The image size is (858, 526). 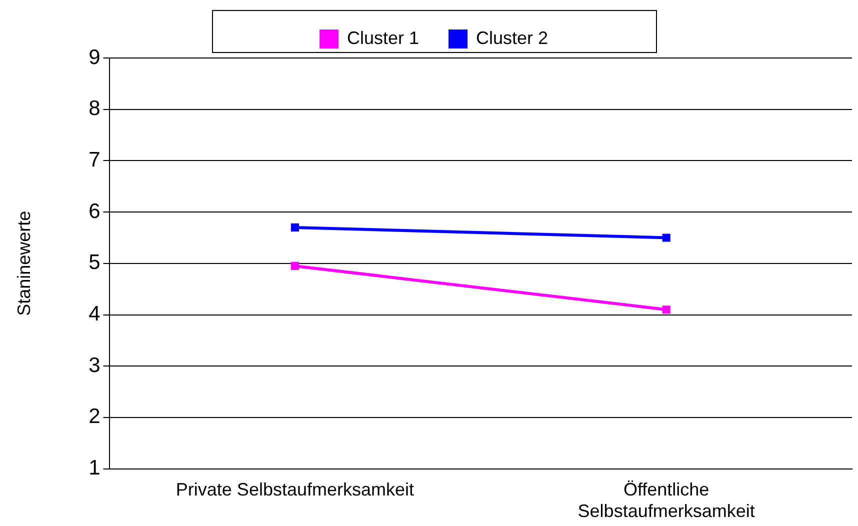 What do you see at coordinates (666, 501) in the screenshot?
I see `x-tick-label: Öffentliche Selbstaufmerksamkeit` at bounding box center [666, 501].